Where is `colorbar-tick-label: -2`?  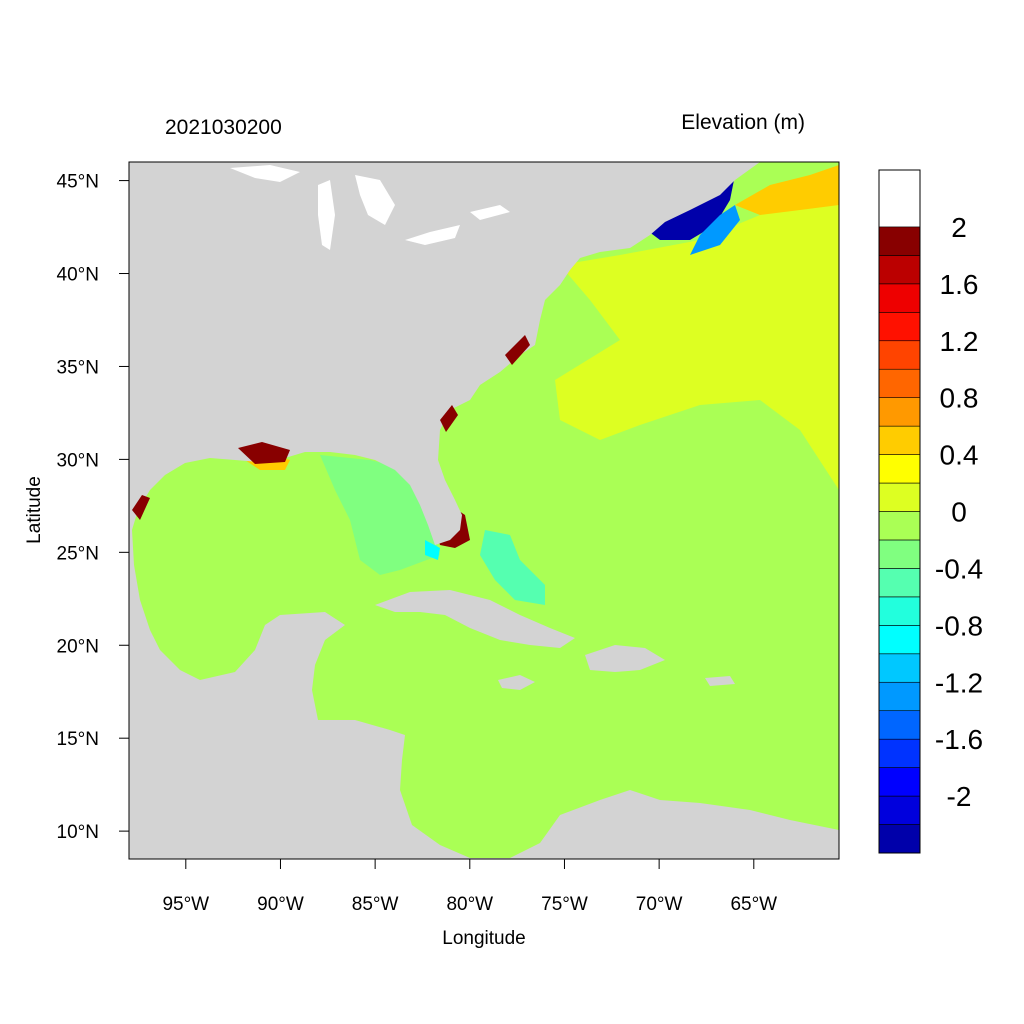 colorbar-tick-label: -2 is located at coordinates (959, 796).